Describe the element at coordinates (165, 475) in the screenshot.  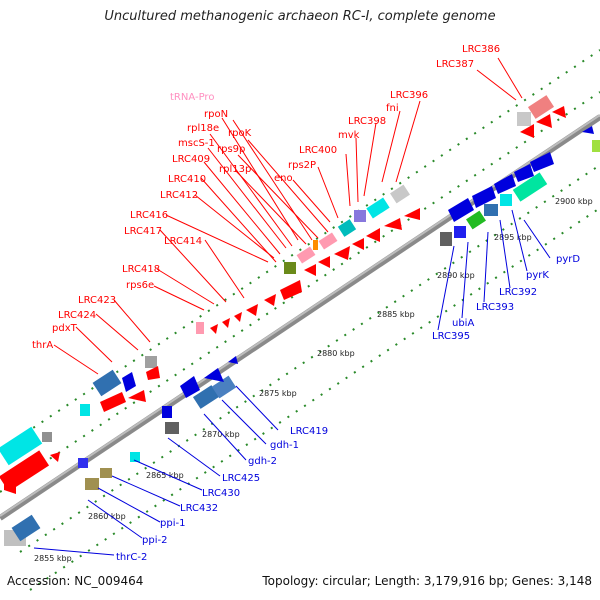
I see `ruler-label: 2865 kbp` at that location.